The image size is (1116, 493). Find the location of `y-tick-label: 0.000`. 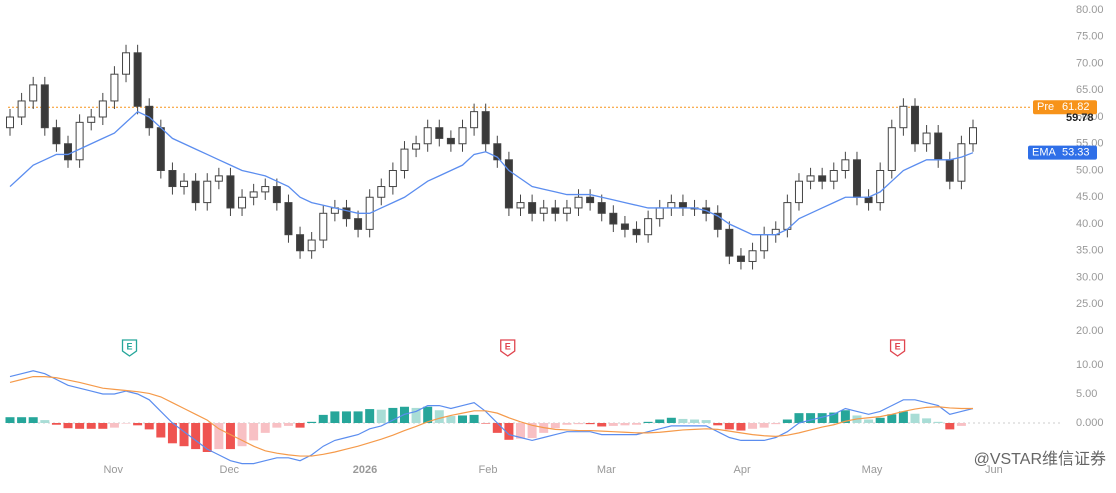

y-tick-label: 0.000 is located at coordinates (1090, 423).